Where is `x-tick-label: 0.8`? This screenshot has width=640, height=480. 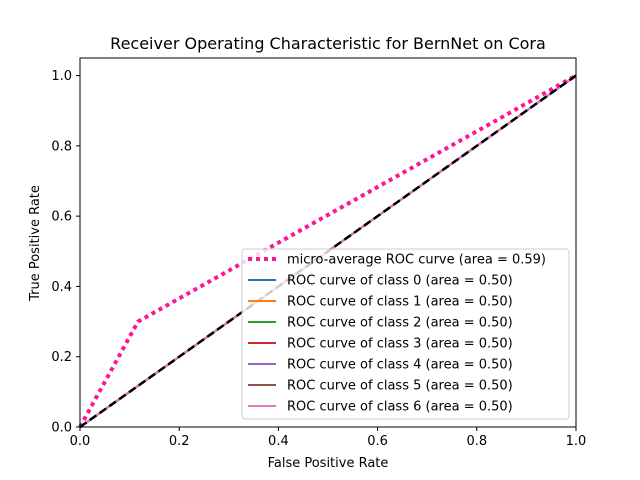
x-tick-label: 0.8 is located at coordinates (476, 441).